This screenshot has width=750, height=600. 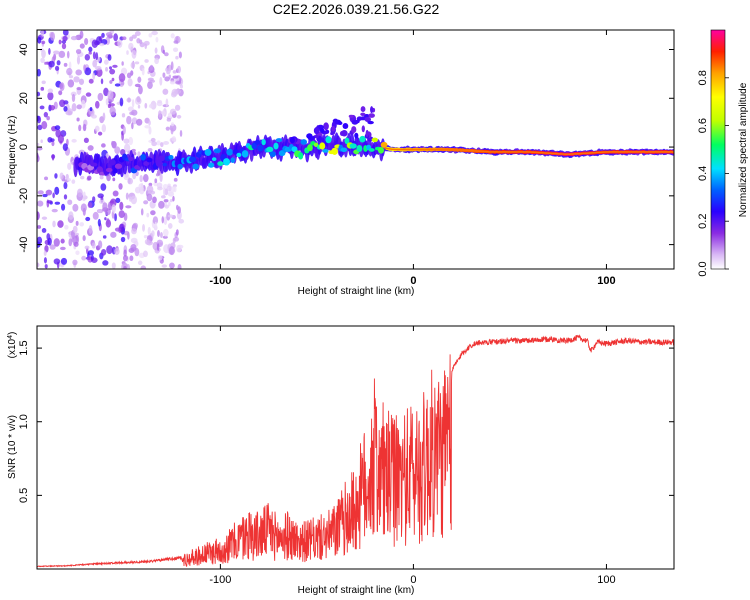 What do you see at coordinates (24, 495) in the screenshot?
I see `snr-y-tick-label: 0.5` at bounding box center [24, 495].